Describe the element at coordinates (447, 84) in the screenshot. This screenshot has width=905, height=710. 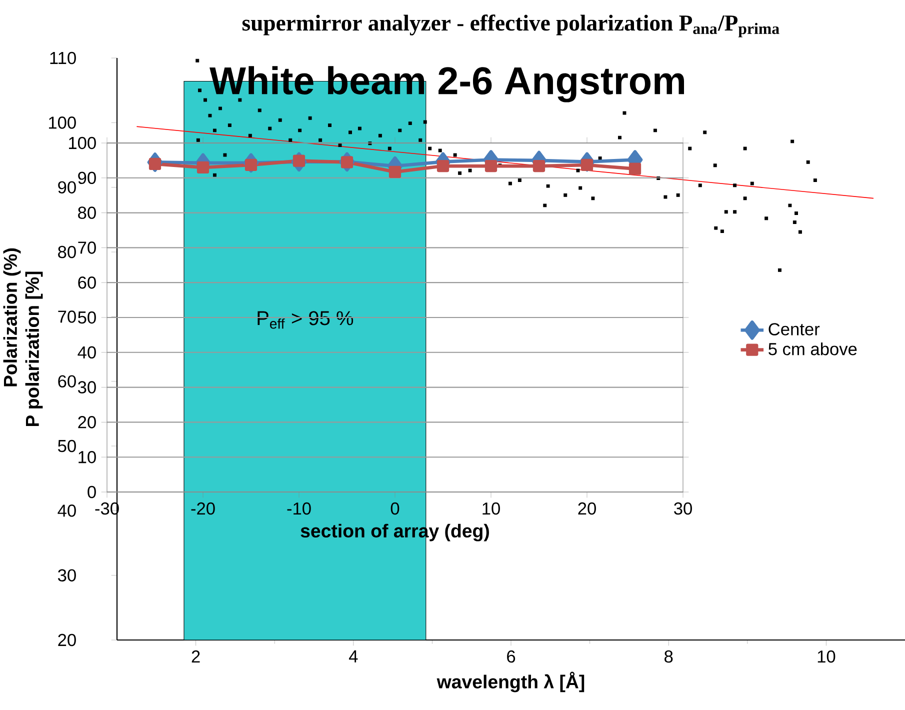
I see `annotation: White beam 2-6 Angstrom` at that location.